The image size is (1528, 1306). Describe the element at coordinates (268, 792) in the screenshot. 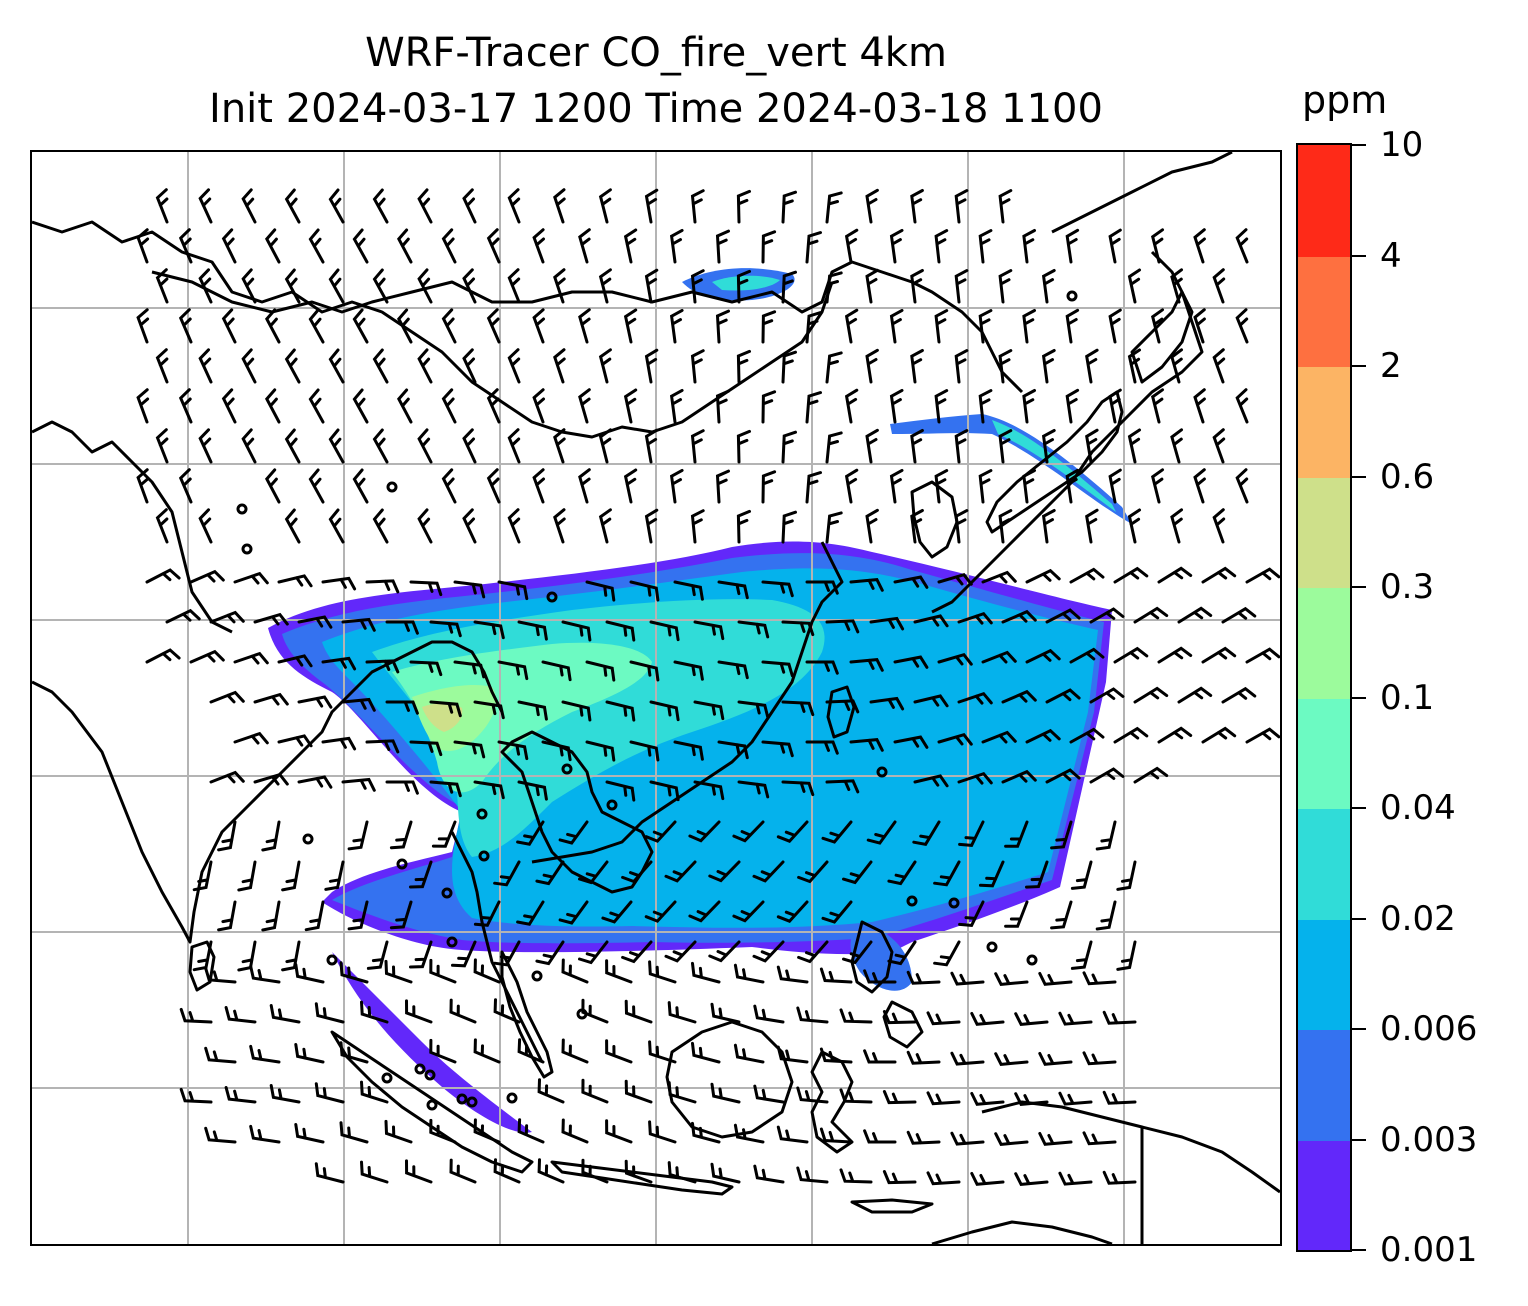

I see `coastline-india` at that location.